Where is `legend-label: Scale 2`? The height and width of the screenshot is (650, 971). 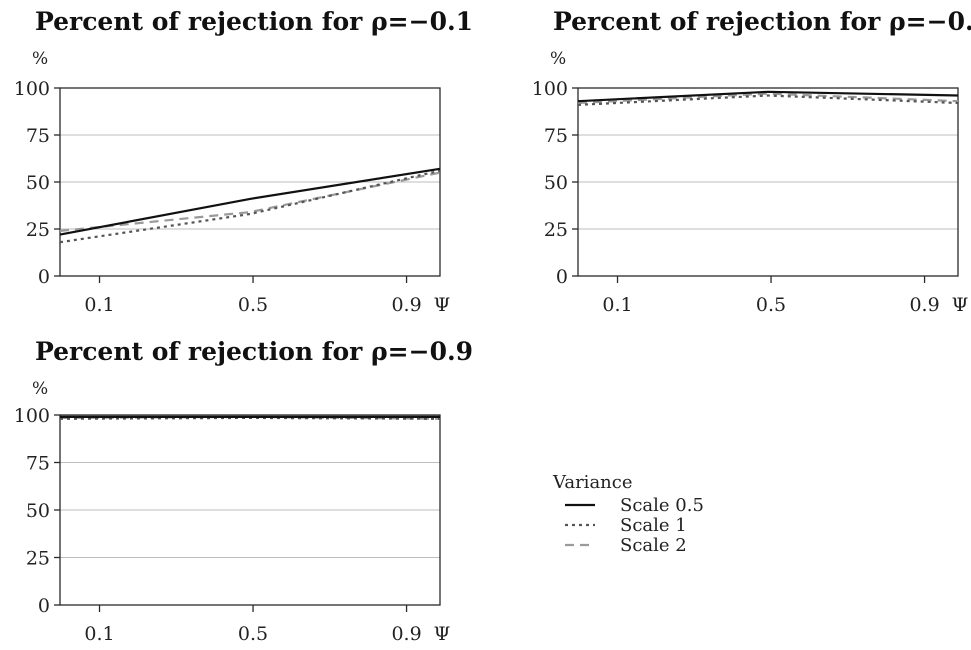
legend-label: Scale 2 is located at coordinates (653, 545).